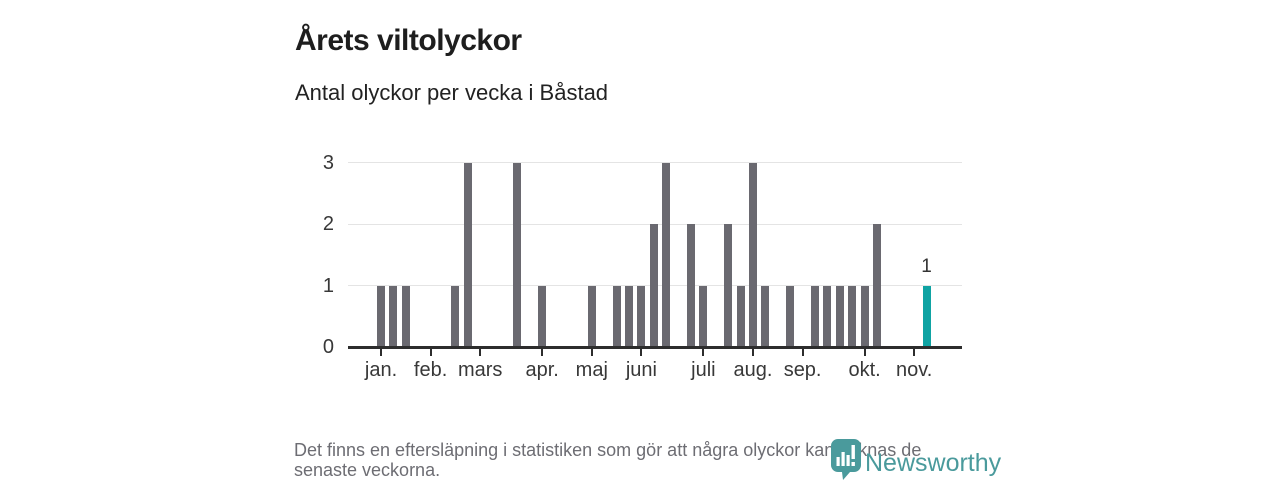 Image resolution: width=1280 pixels, height=480 pixels. What do you see at coordinates (542, 370) in the screenshot?
I see `x-tick-label-apr: apr.` at bounding box center [542, 370].